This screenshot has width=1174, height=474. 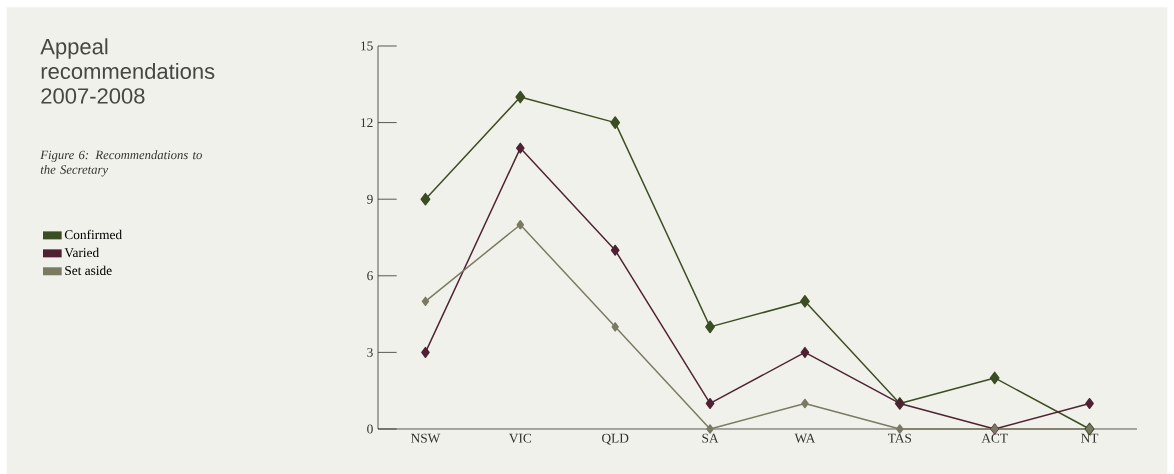 I want to click on y-tick-label: 9, so click(x=370, y=199).